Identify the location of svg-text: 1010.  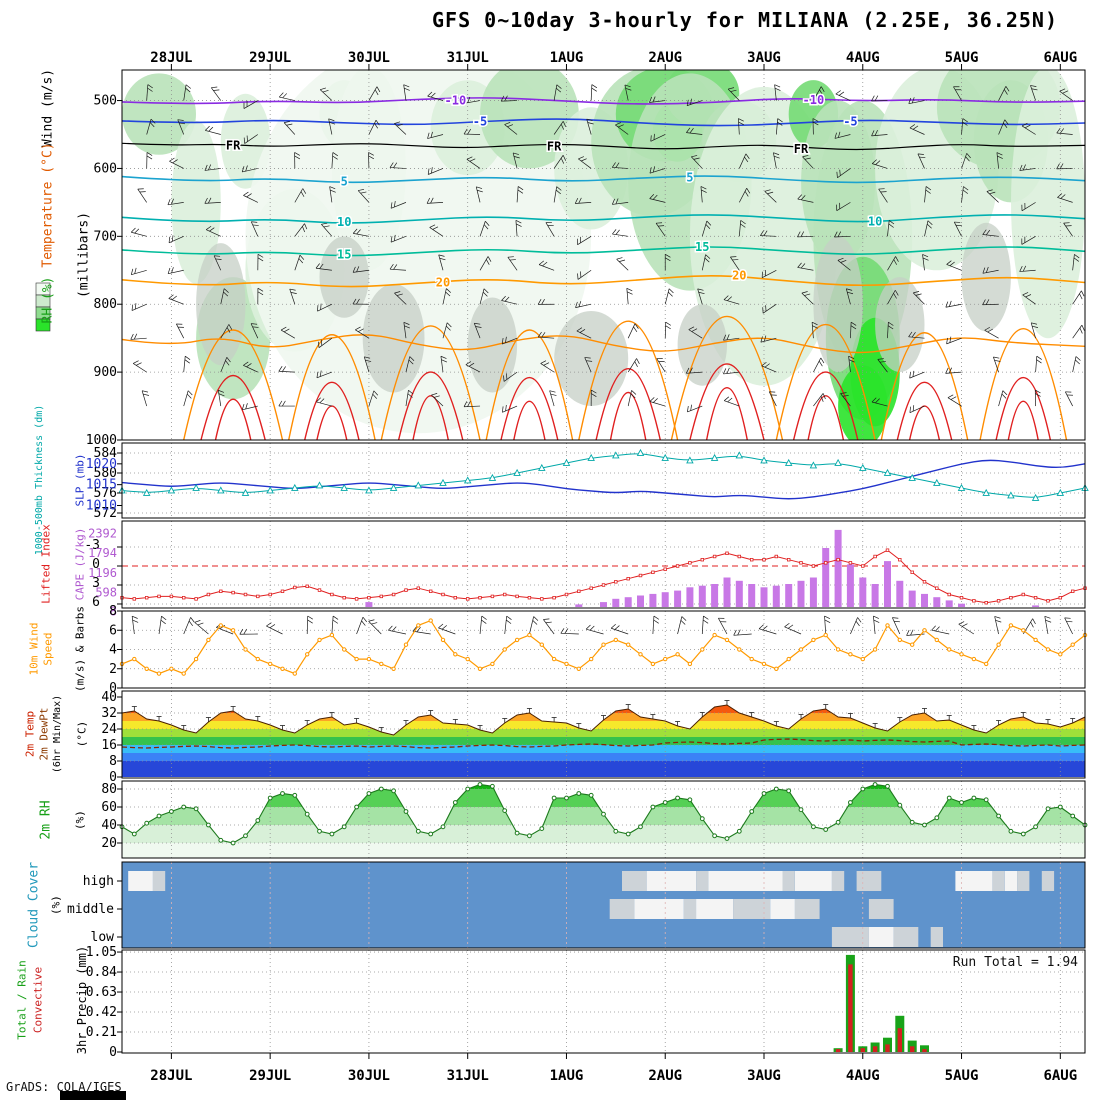
(101, 506).